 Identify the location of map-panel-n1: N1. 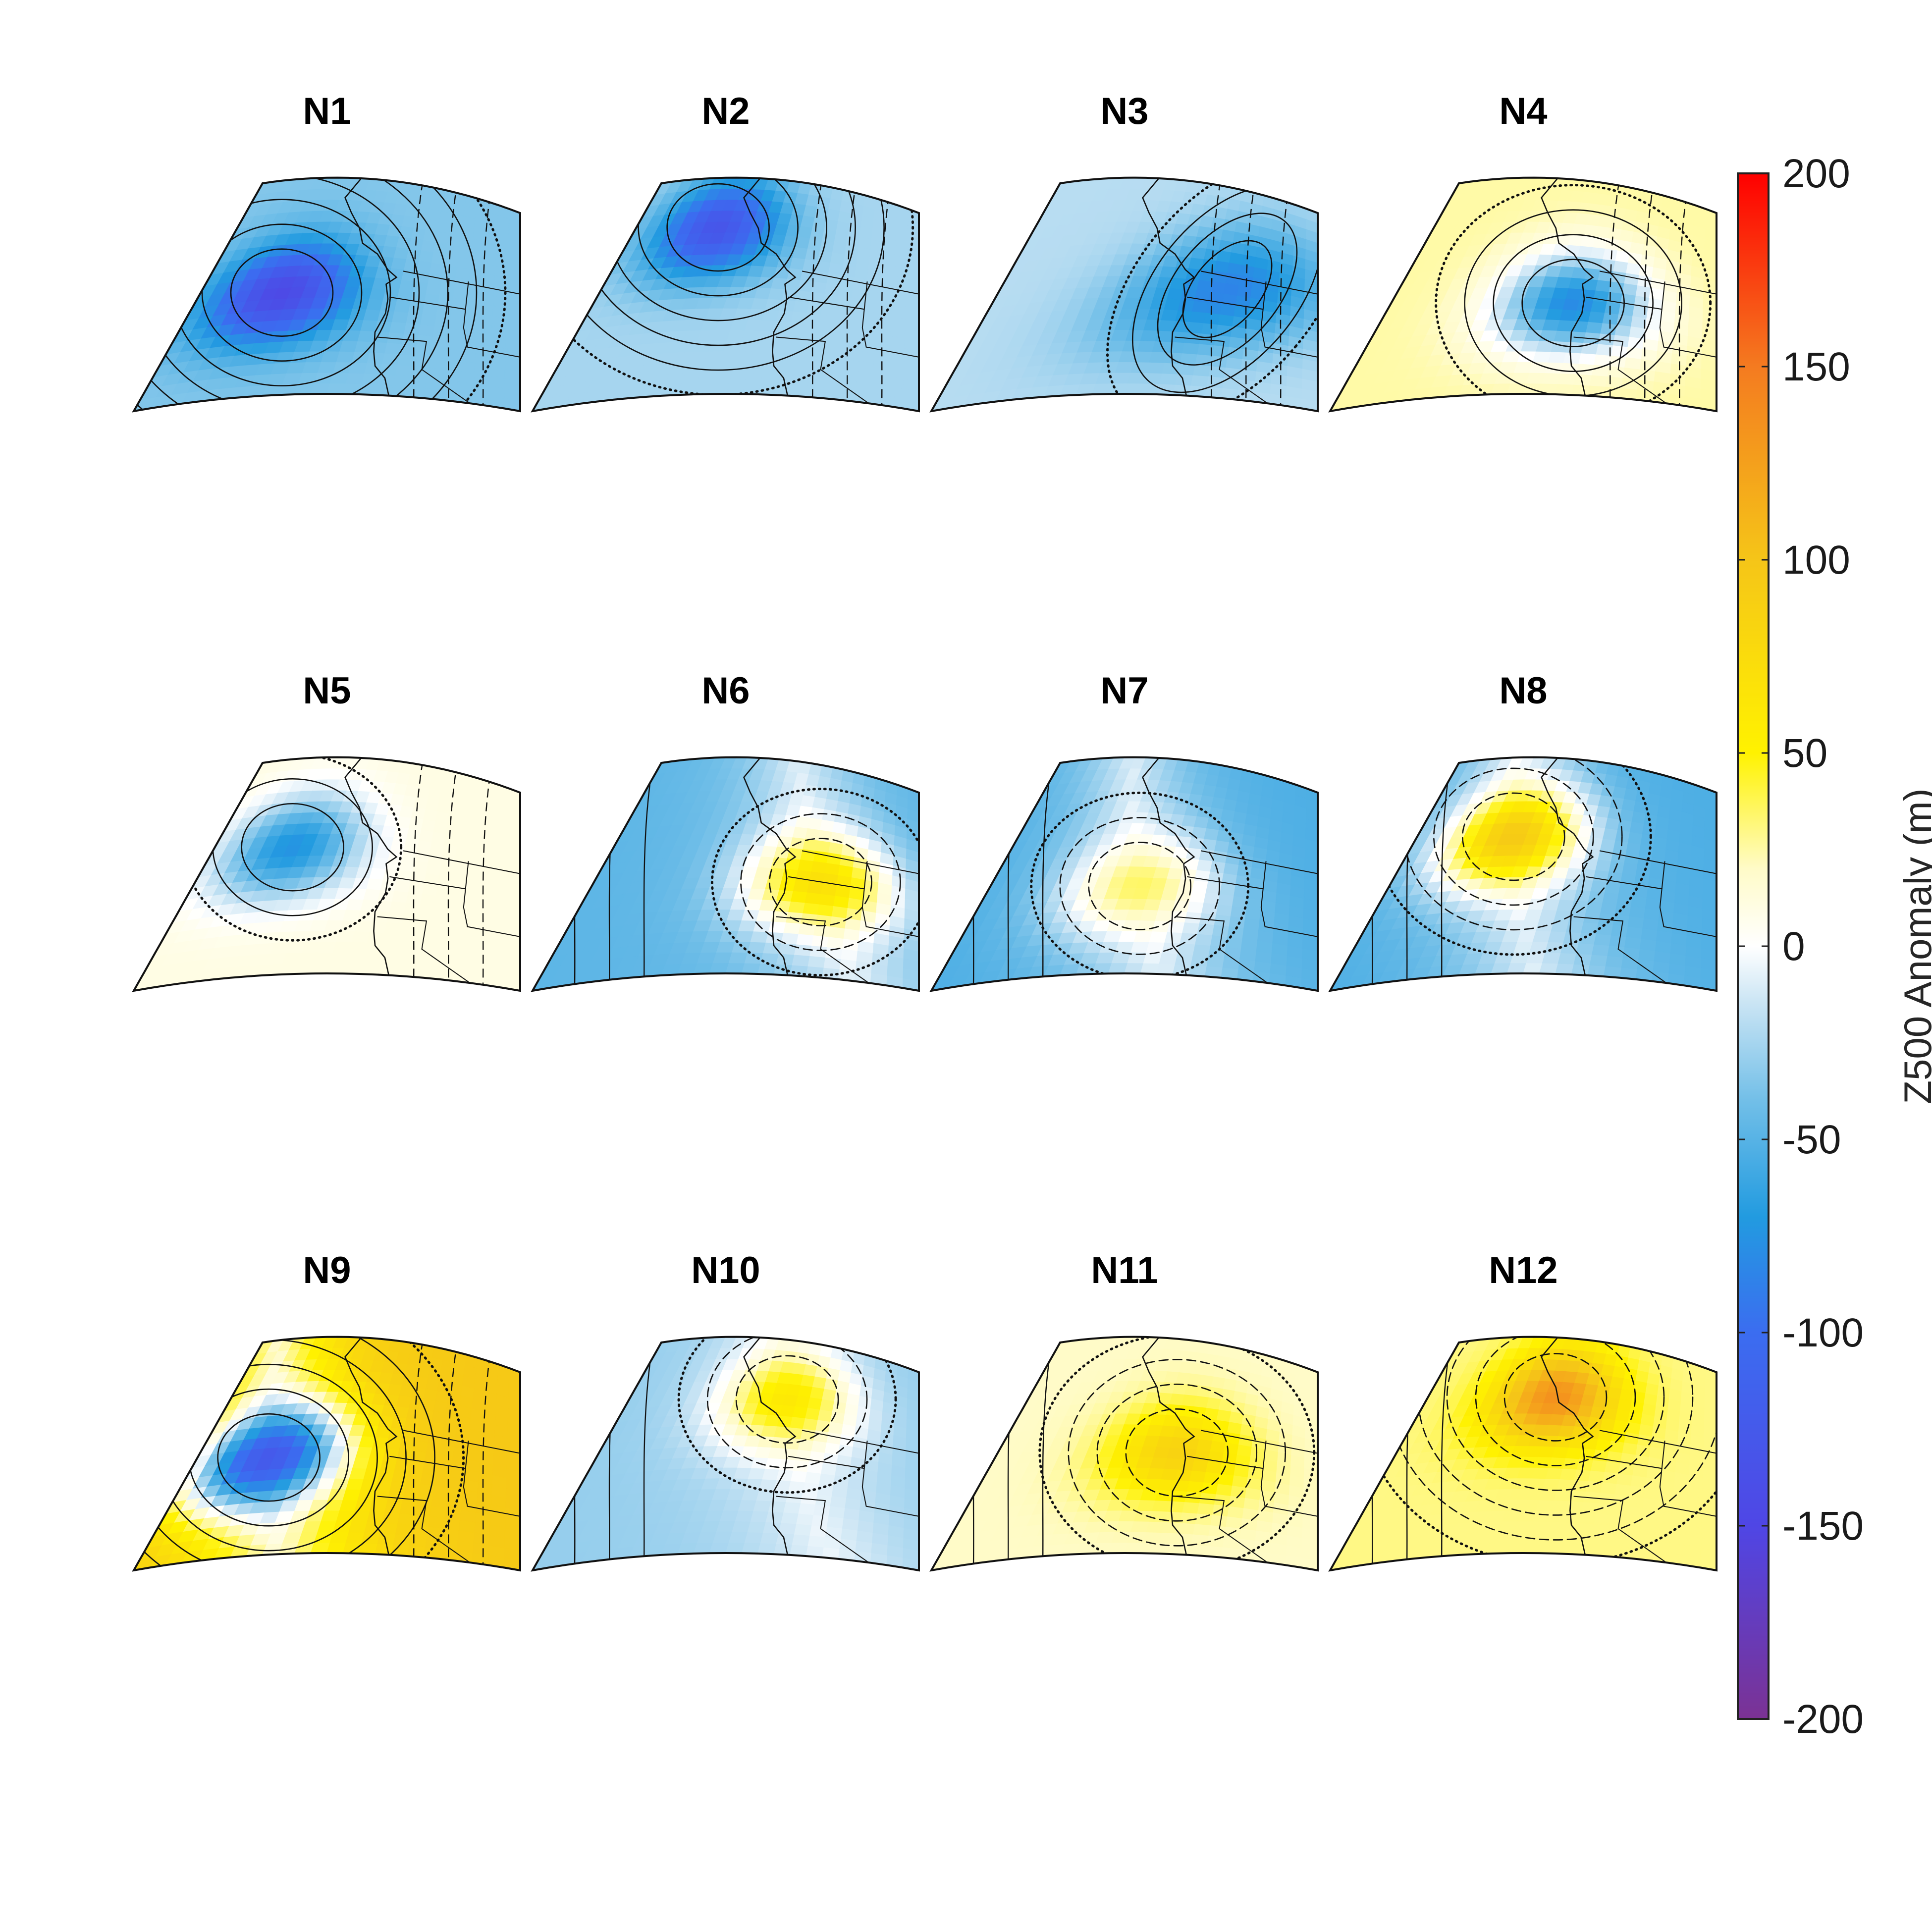
(326, 251).